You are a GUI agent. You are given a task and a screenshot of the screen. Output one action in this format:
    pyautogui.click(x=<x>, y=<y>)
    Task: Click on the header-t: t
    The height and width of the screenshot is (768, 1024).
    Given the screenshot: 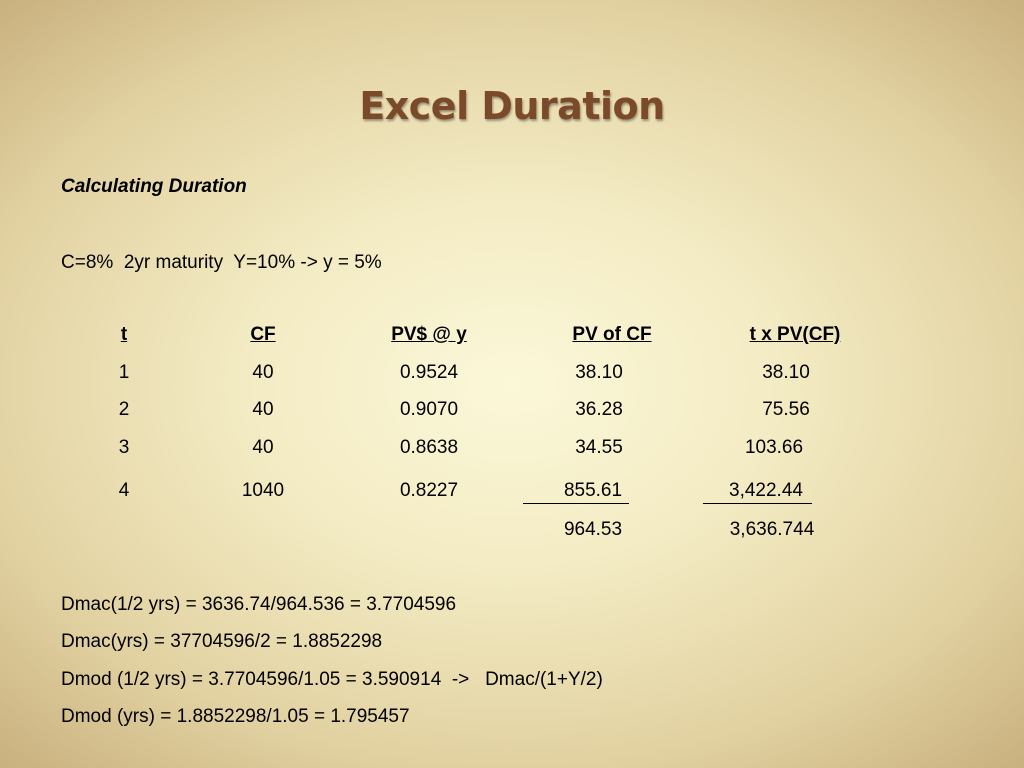 What is the action you would take?
    pyautogui.click(x=124, y=334)
    